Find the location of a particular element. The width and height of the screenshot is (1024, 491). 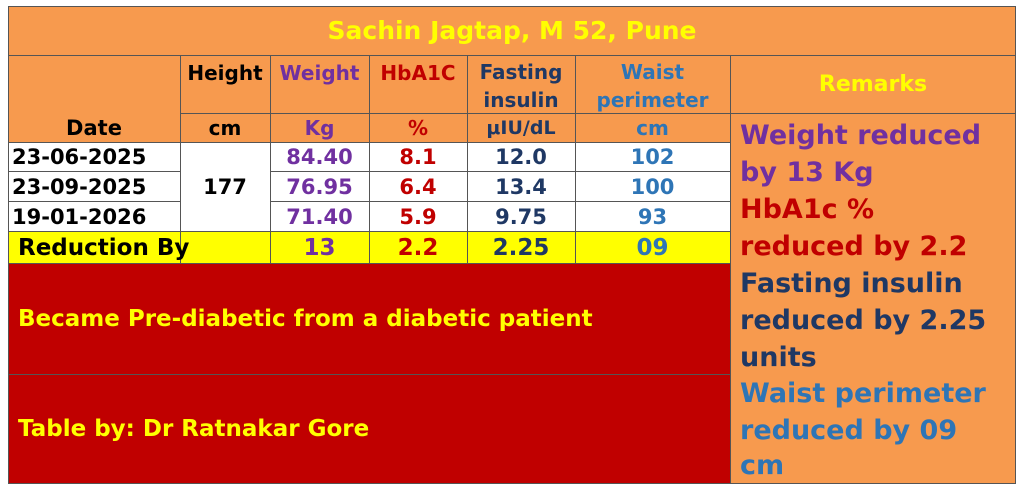

header-weight-unit: Kg is located at coordinates (319, 128).